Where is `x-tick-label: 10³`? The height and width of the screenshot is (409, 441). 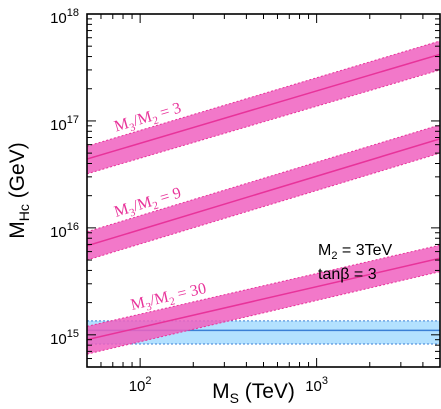 x-tick-label: 10³ is located at coordinates (316, 385).